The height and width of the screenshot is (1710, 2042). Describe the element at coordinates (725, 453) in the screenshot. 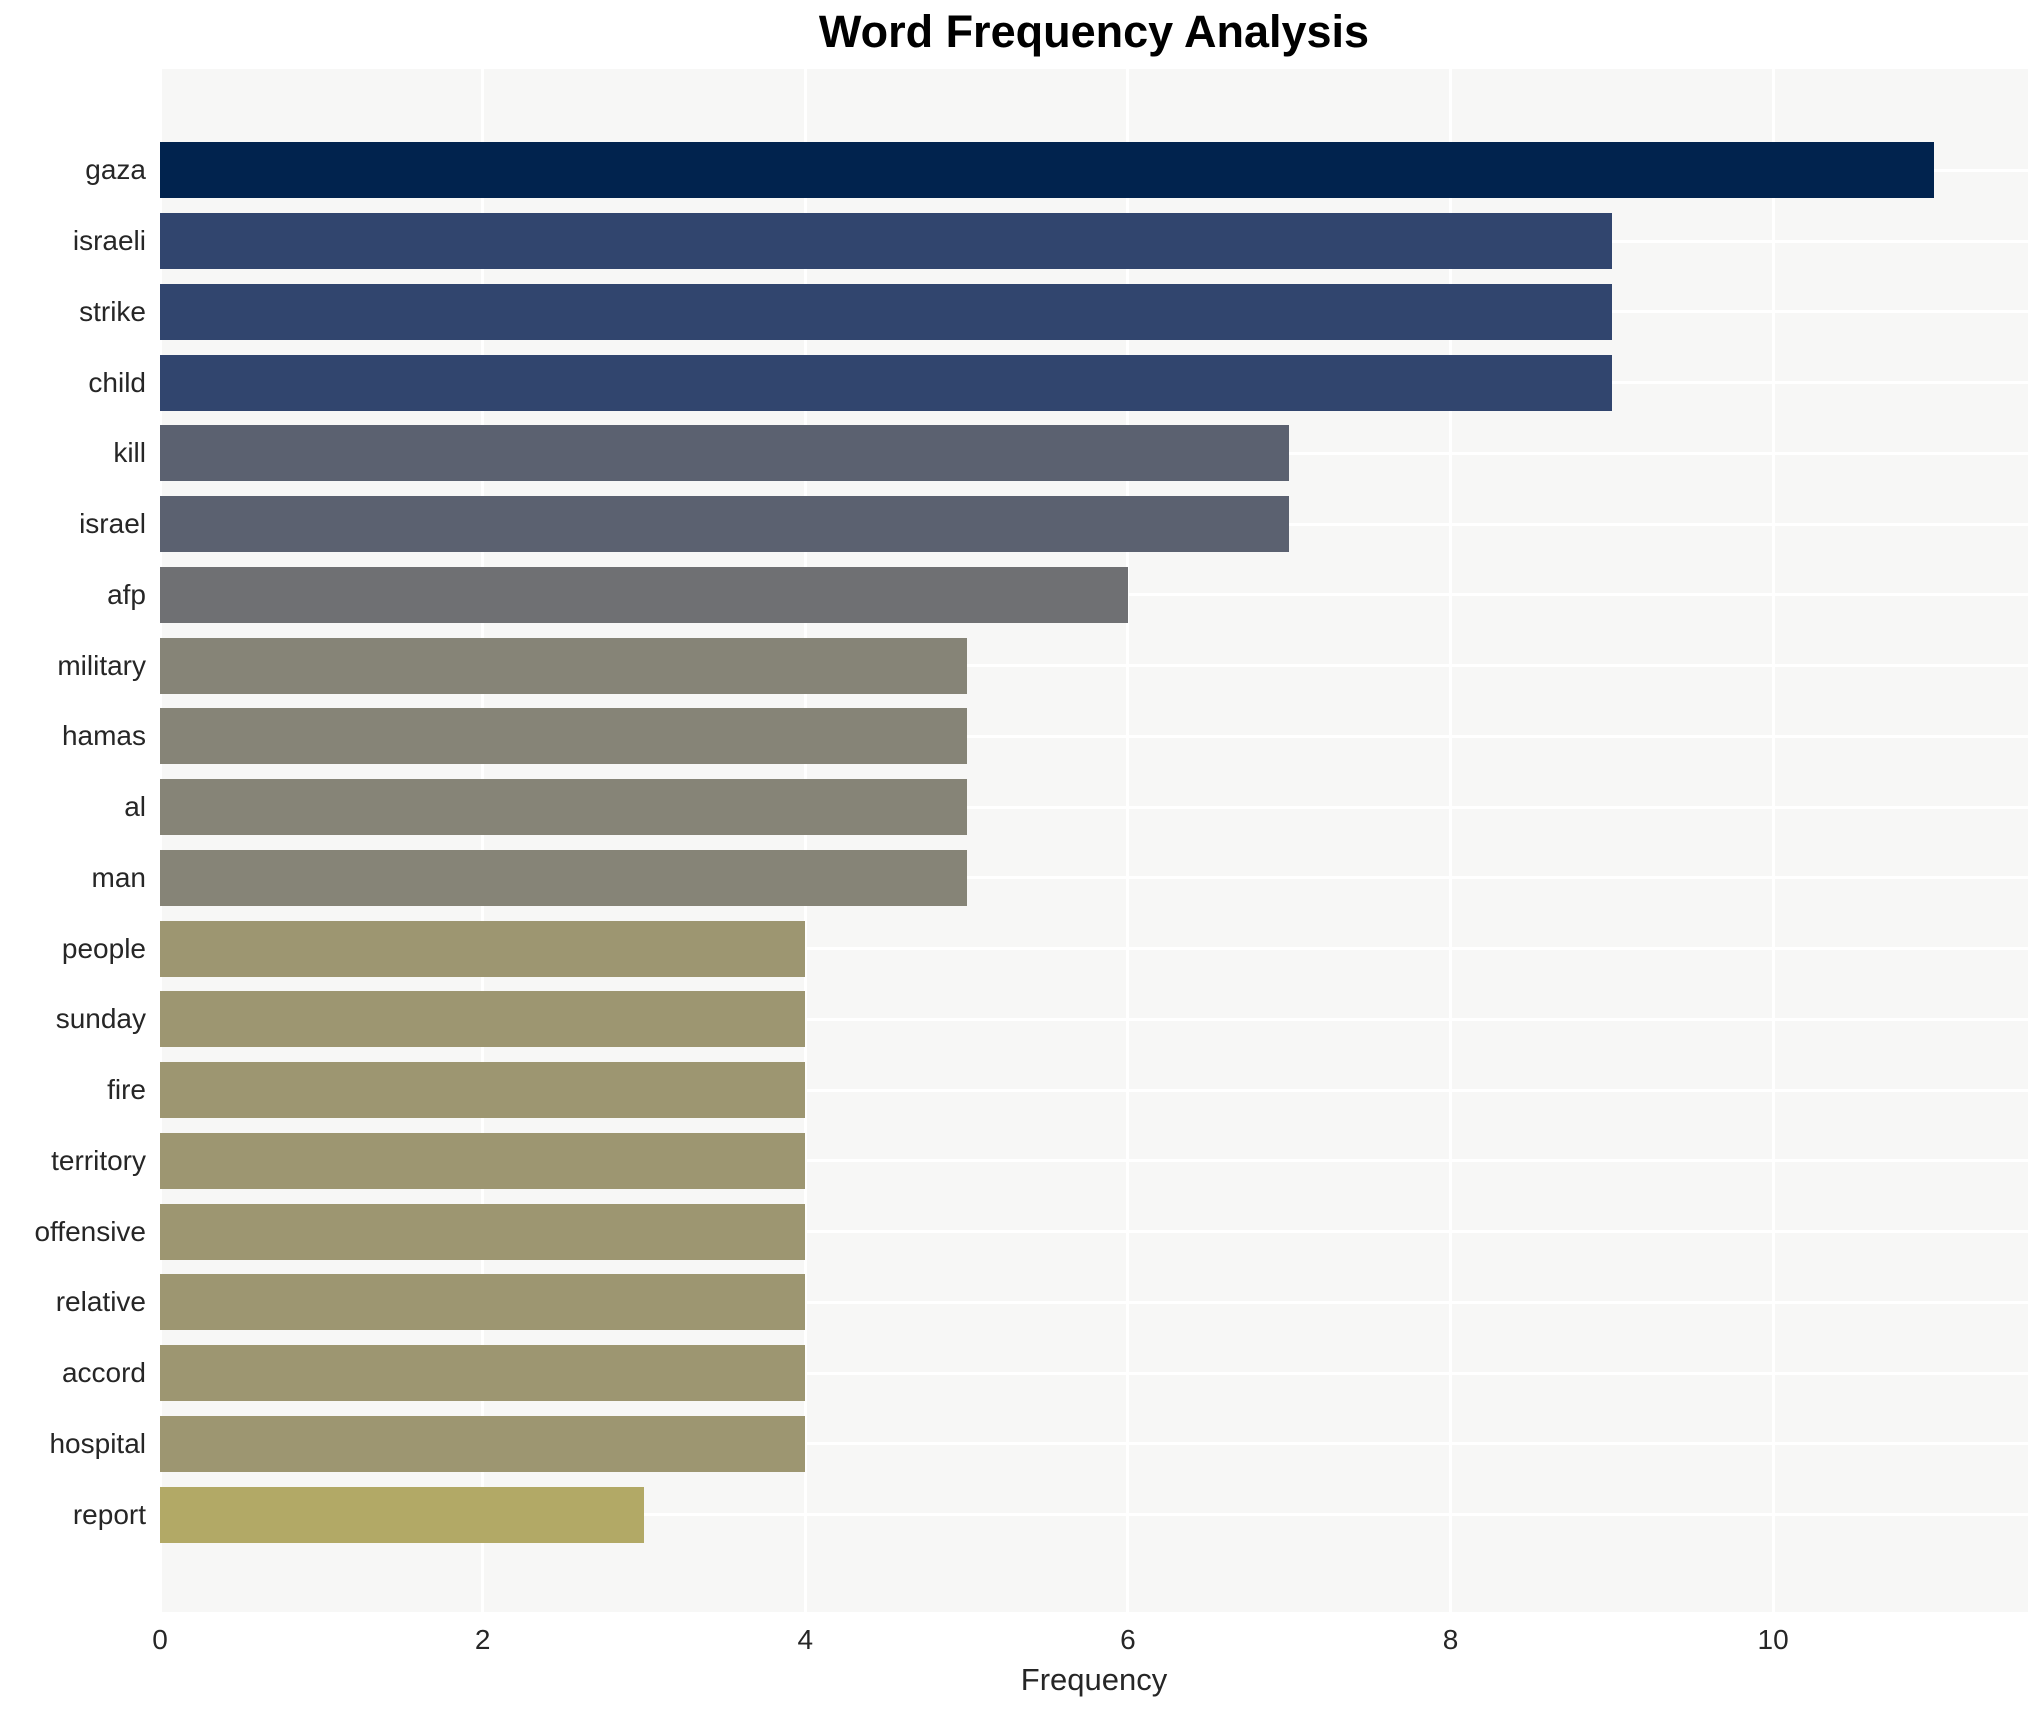

I see `bar-kill` at that location.